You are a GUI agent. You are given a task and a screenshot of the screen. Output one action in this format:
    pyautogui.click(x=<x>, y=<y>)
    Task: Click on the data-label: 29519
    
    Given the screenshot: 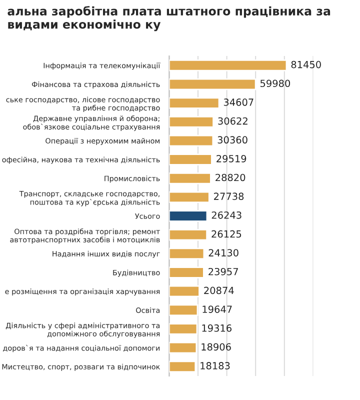 What is the action you would take?
    pyautogui.click(x=231, y=158)
    